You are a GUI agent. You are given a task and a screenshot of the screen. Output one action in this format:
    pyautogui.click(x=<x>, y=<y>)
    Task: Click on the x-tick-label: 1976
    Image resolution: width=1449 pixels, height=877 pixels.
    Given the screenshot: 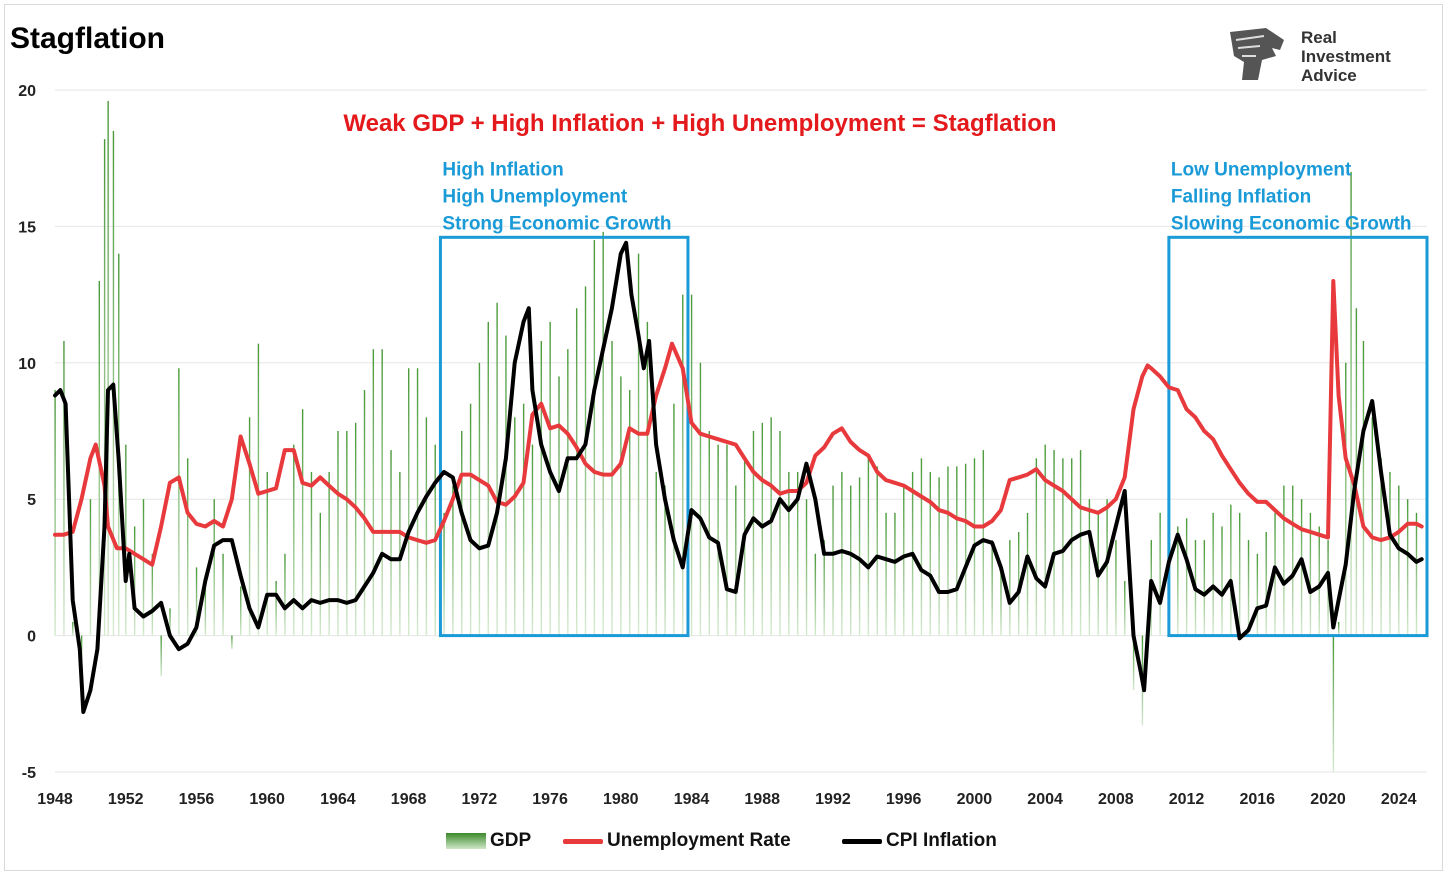 What is the action you would take?
    pyautogui.click(x=550, y=799)
    